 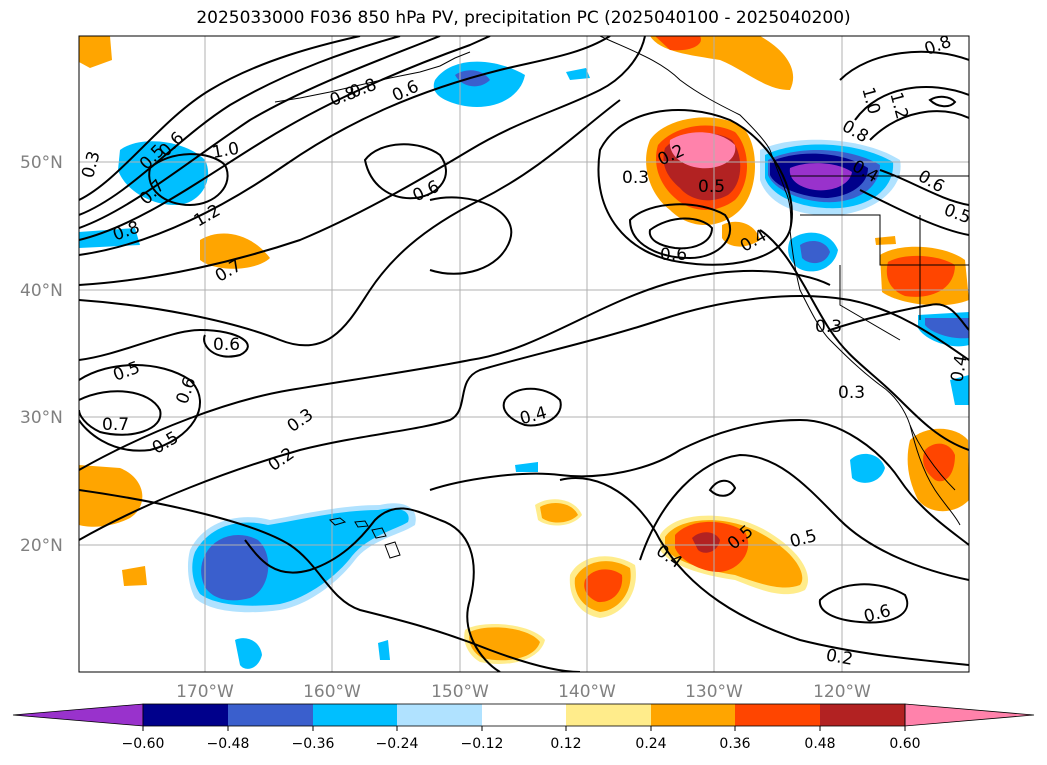 I want to click on contour-mid3, so click(x=330, y=580).